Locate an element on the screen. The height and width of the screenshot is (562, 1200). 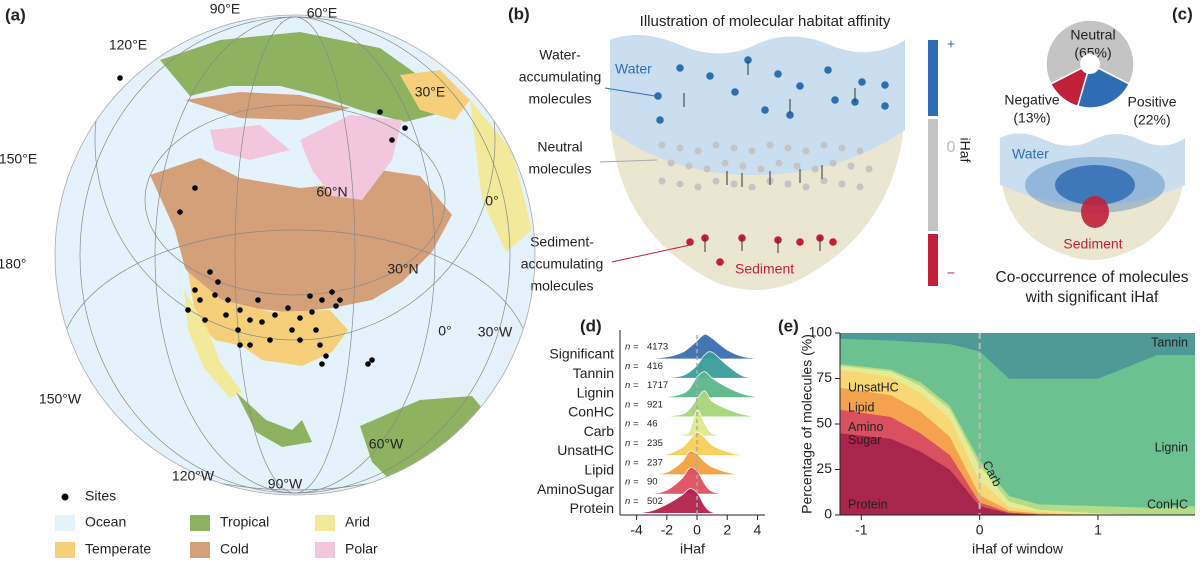
x-tick-label: -1 is located at coordinates (861, 530).